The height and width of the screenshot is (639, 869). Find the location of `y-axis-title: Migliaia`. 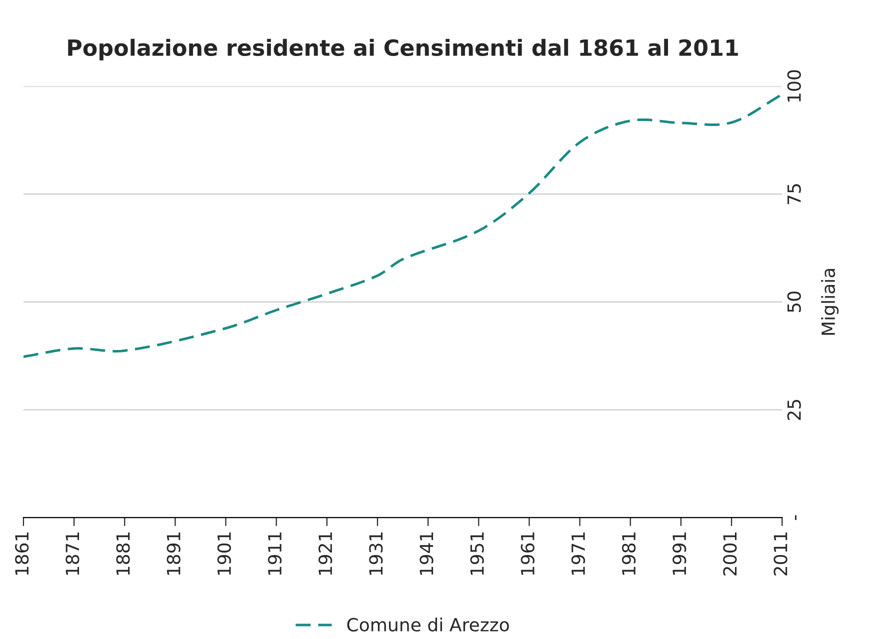

y-axis-title: Migliaia is located at coordinates (830, 301).